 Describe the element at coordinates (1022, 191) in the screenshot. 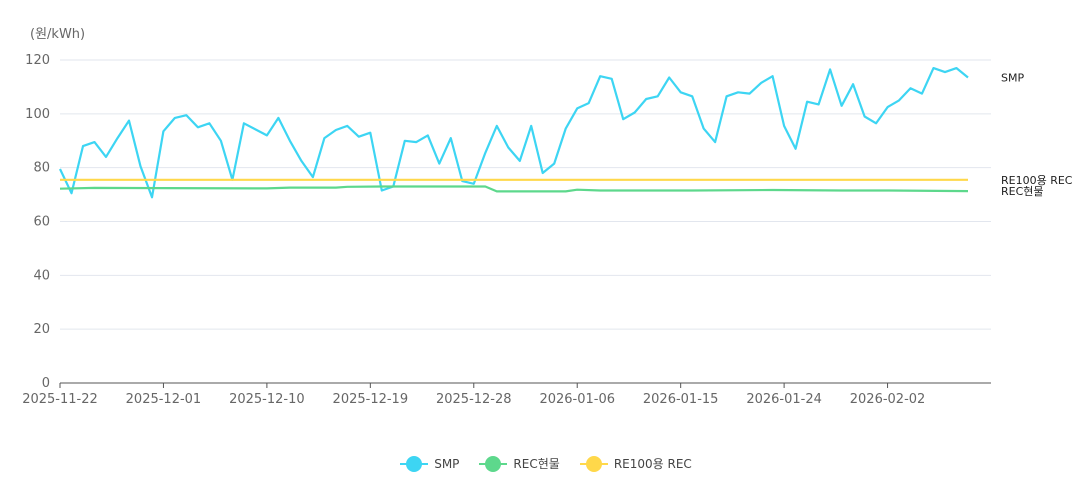

I see `series-end-label: REC현물` at that location.